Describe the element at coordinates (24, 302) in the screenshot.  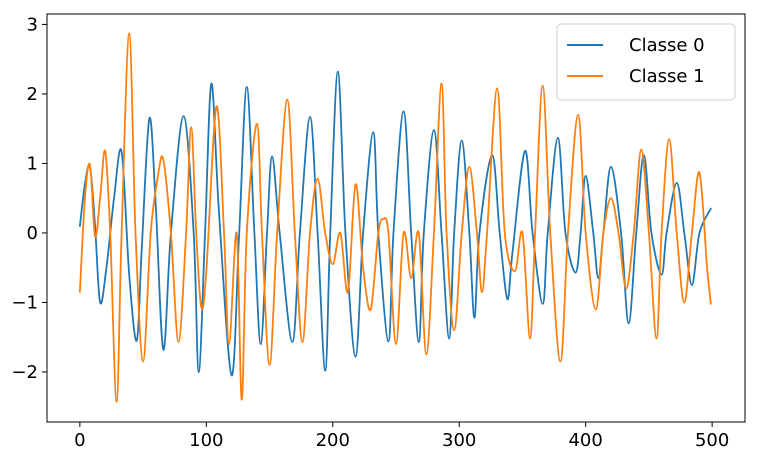
I see `y-tick-label: −1` at that location.